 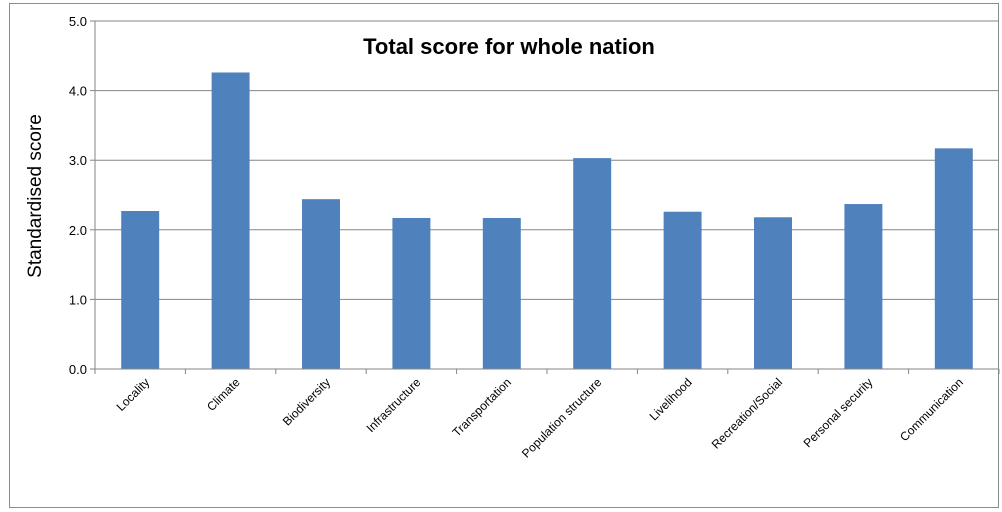 What do you see at coordinates (562, 418) in the screenshot?
I see `x-tick-label: Population structure` at bounding box center [562, 418].